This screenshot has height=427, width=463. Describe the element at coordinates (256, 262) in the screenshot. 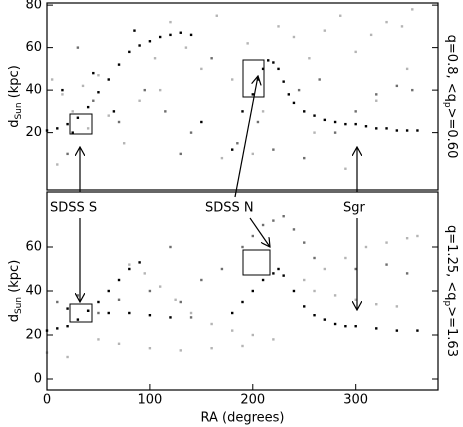

I see `sdss-n-box` at that location.